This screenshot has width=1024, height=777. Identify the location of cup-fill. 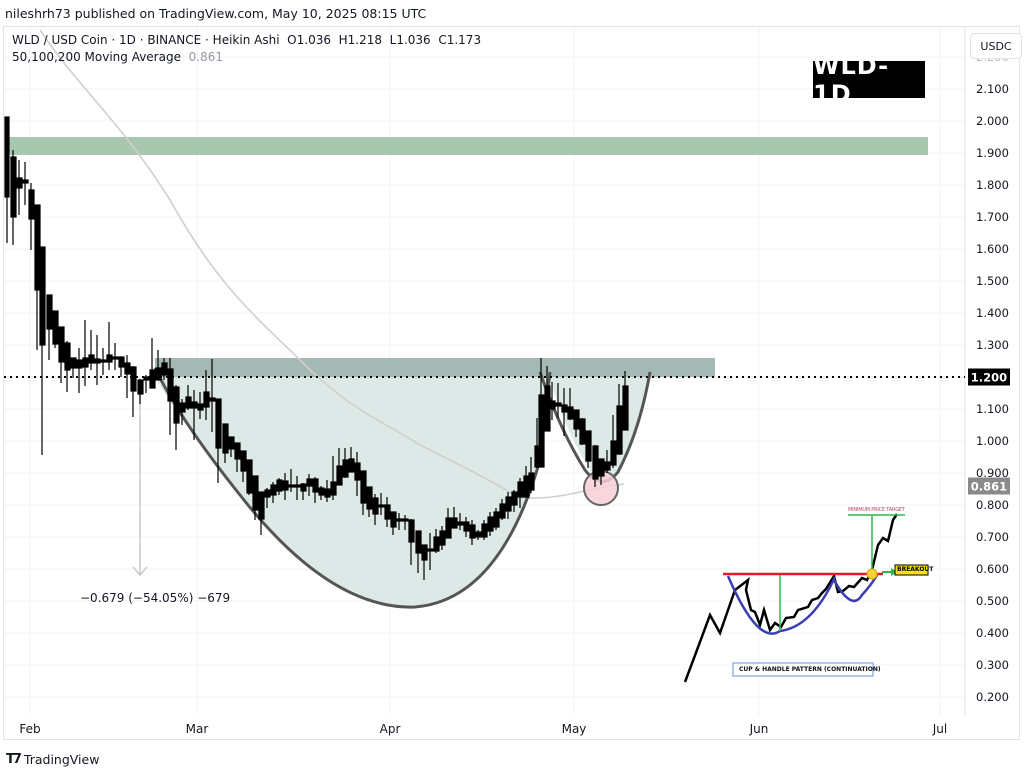
(351, 483).